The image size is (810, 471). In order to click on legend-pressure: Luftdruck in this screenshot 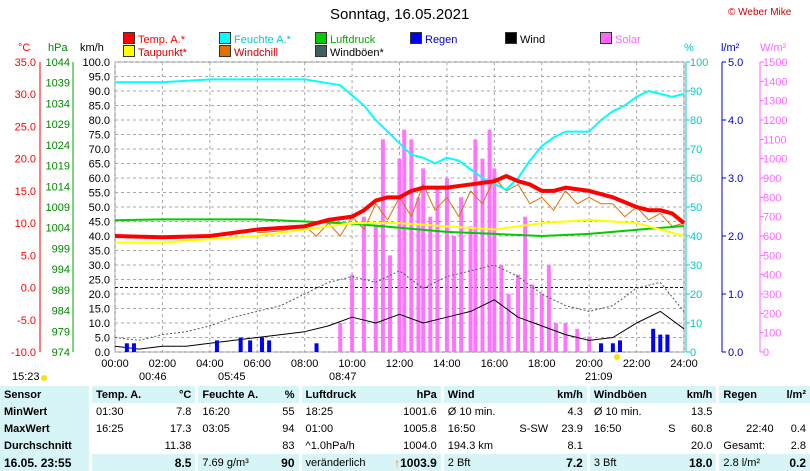, I will do `click(345, 39)`.